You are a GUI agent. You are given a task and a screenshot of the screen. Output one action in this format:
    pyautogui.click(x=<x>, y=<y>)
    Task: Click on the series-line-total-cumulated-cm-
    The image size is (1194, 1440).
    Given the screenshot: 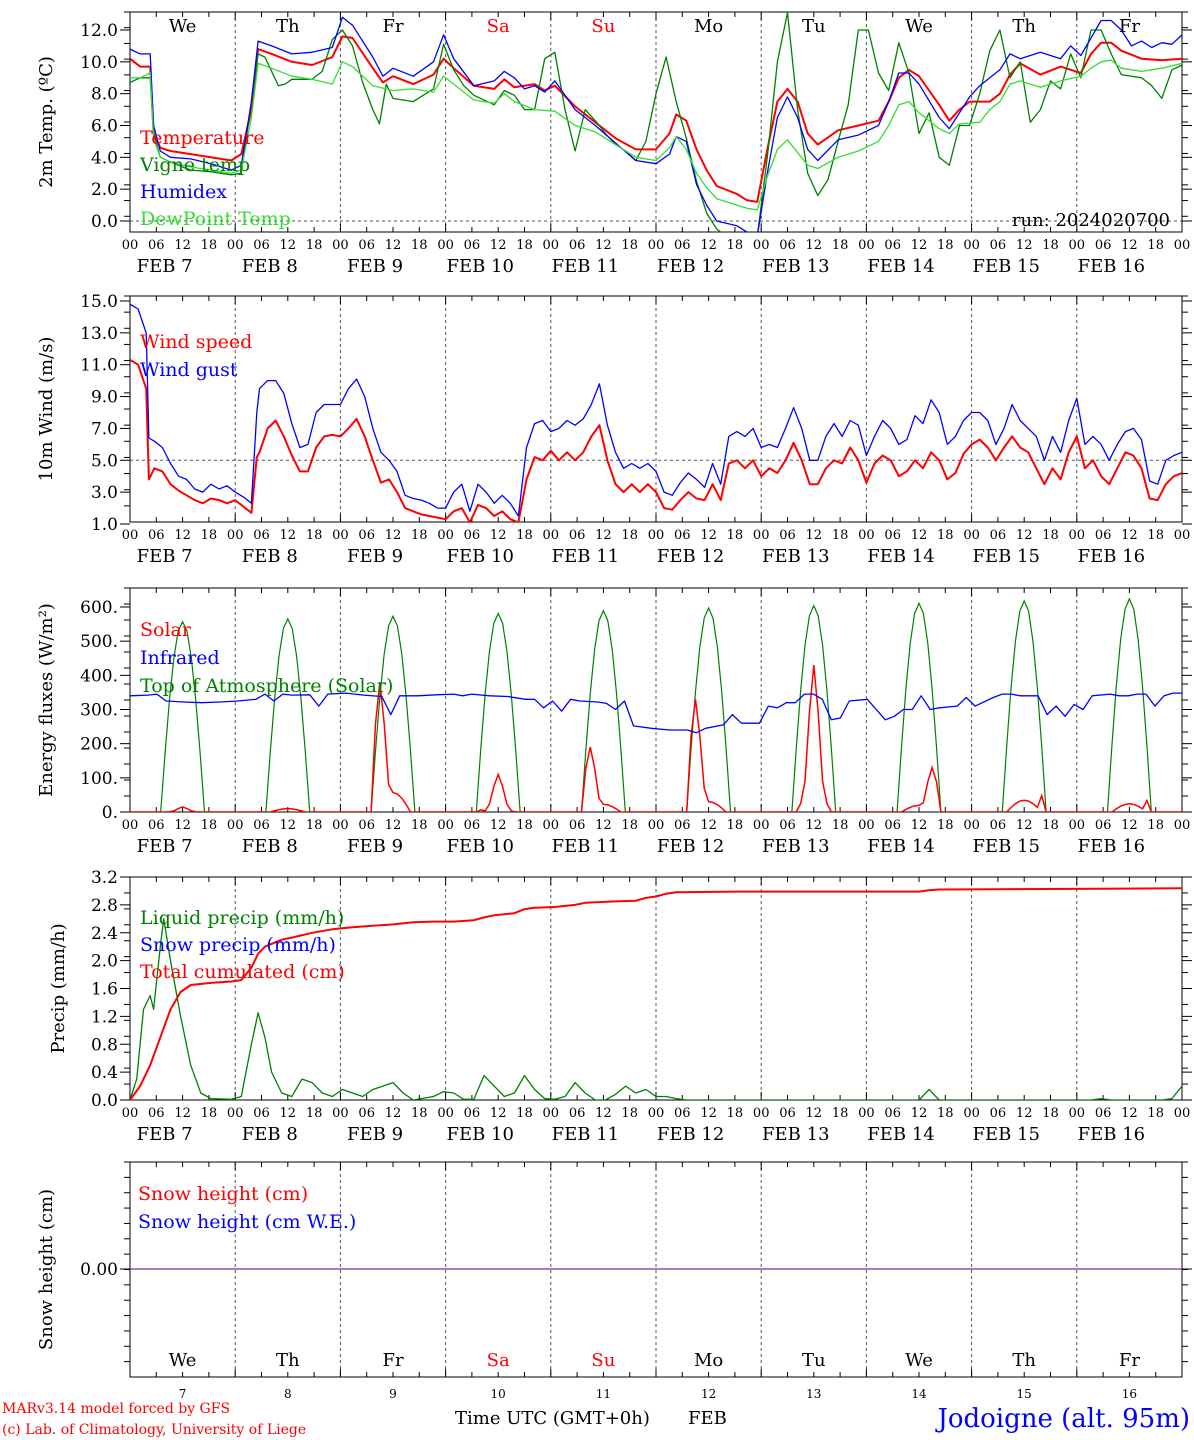 What is the action you would take?
    pyautogui.click(x=656, y=993)
    